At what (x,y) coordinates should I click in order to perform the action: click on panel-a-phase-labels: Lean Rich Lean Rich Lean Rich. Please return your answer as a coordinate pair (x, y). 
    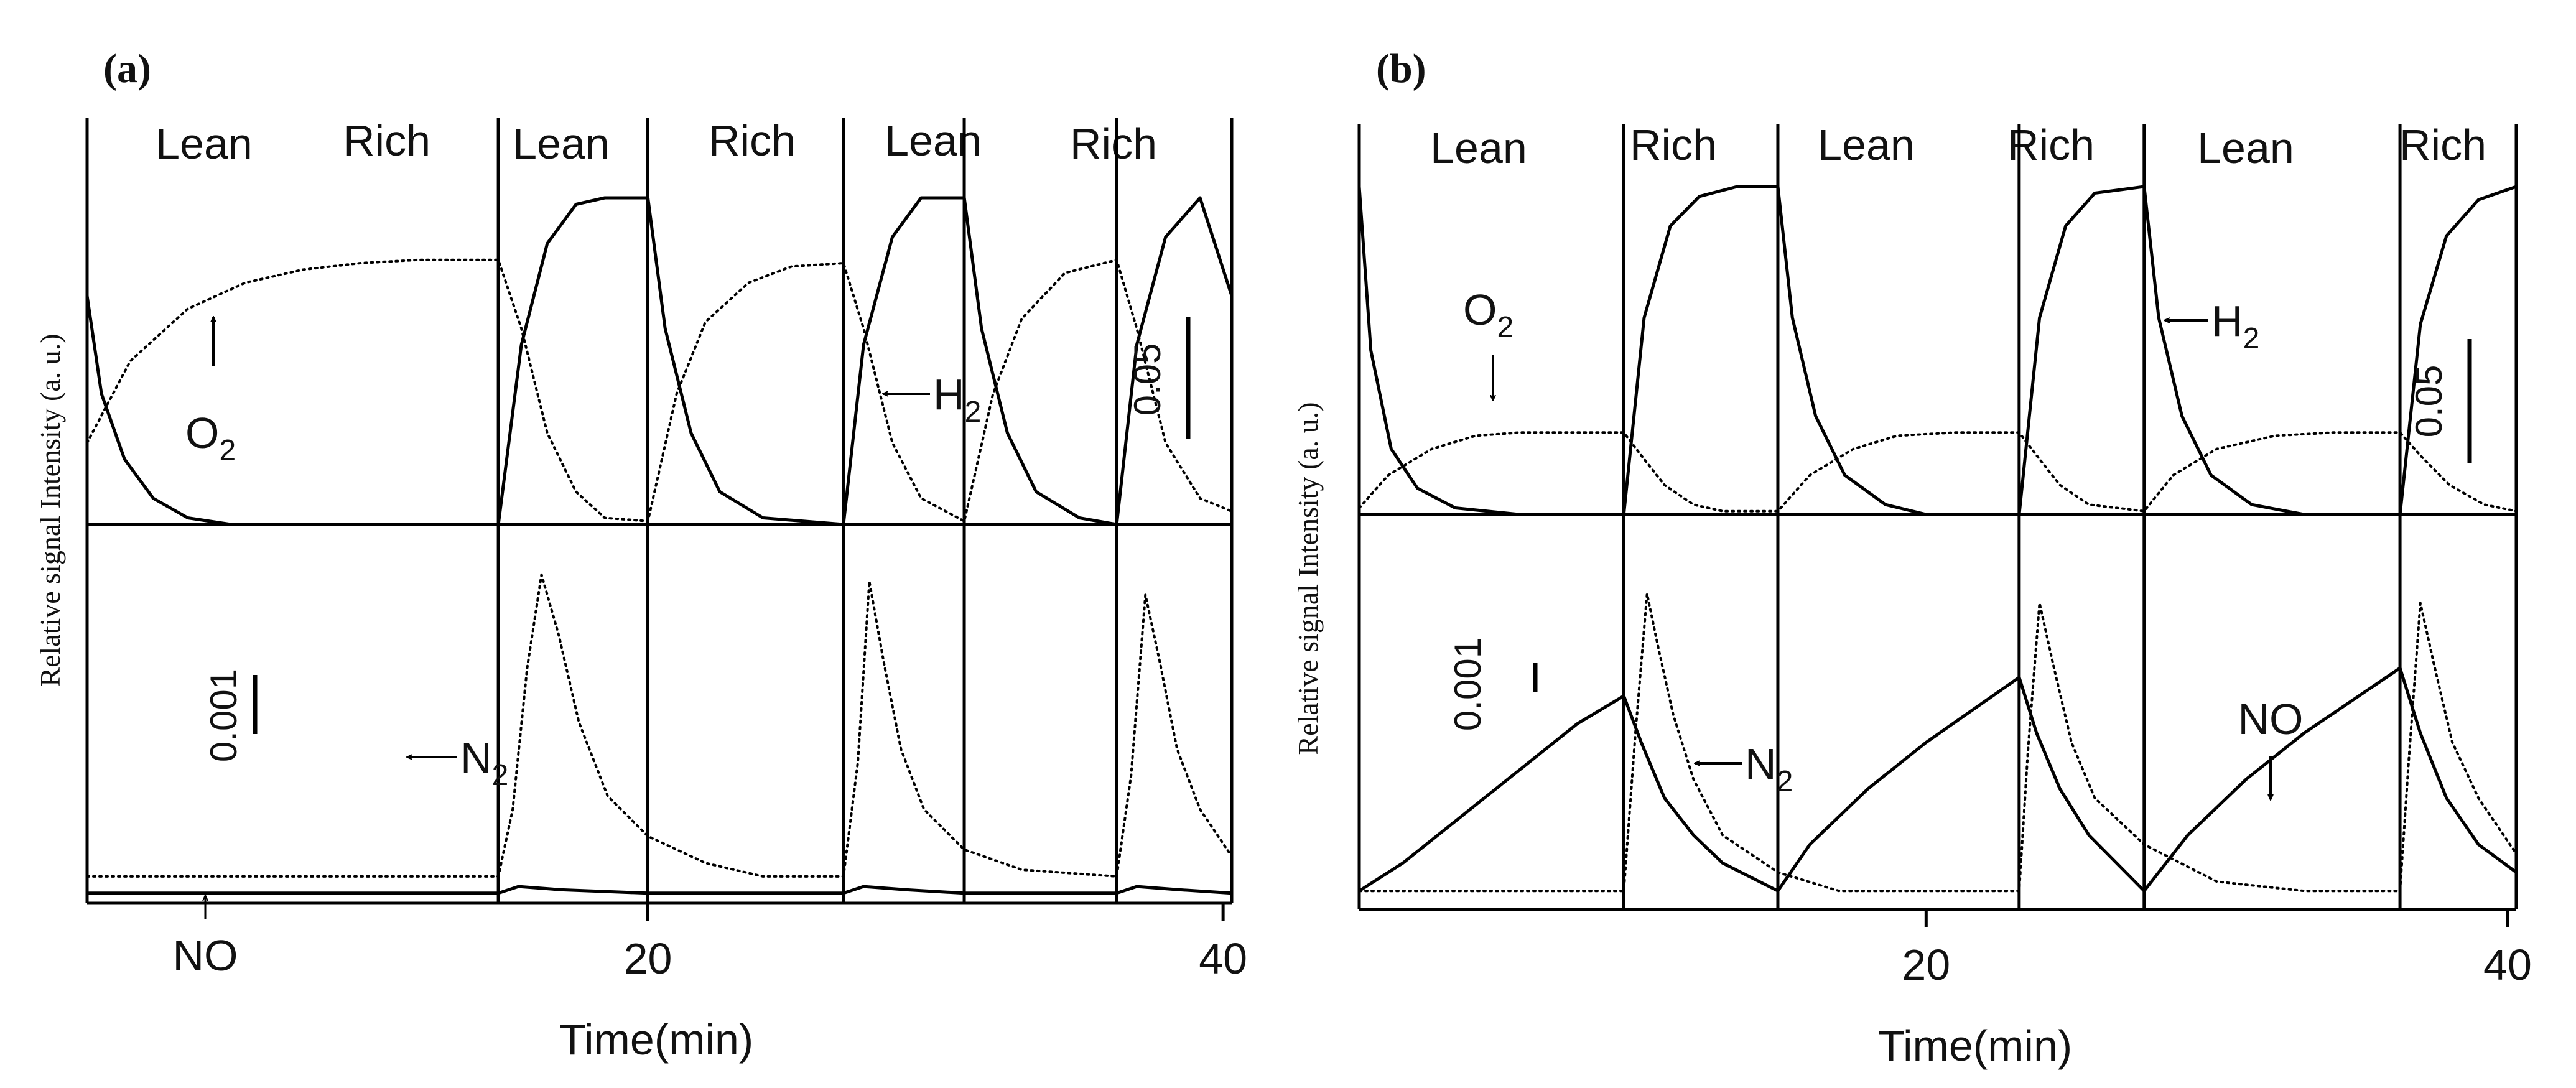
    Looking at the image, I should click on (656, 142).